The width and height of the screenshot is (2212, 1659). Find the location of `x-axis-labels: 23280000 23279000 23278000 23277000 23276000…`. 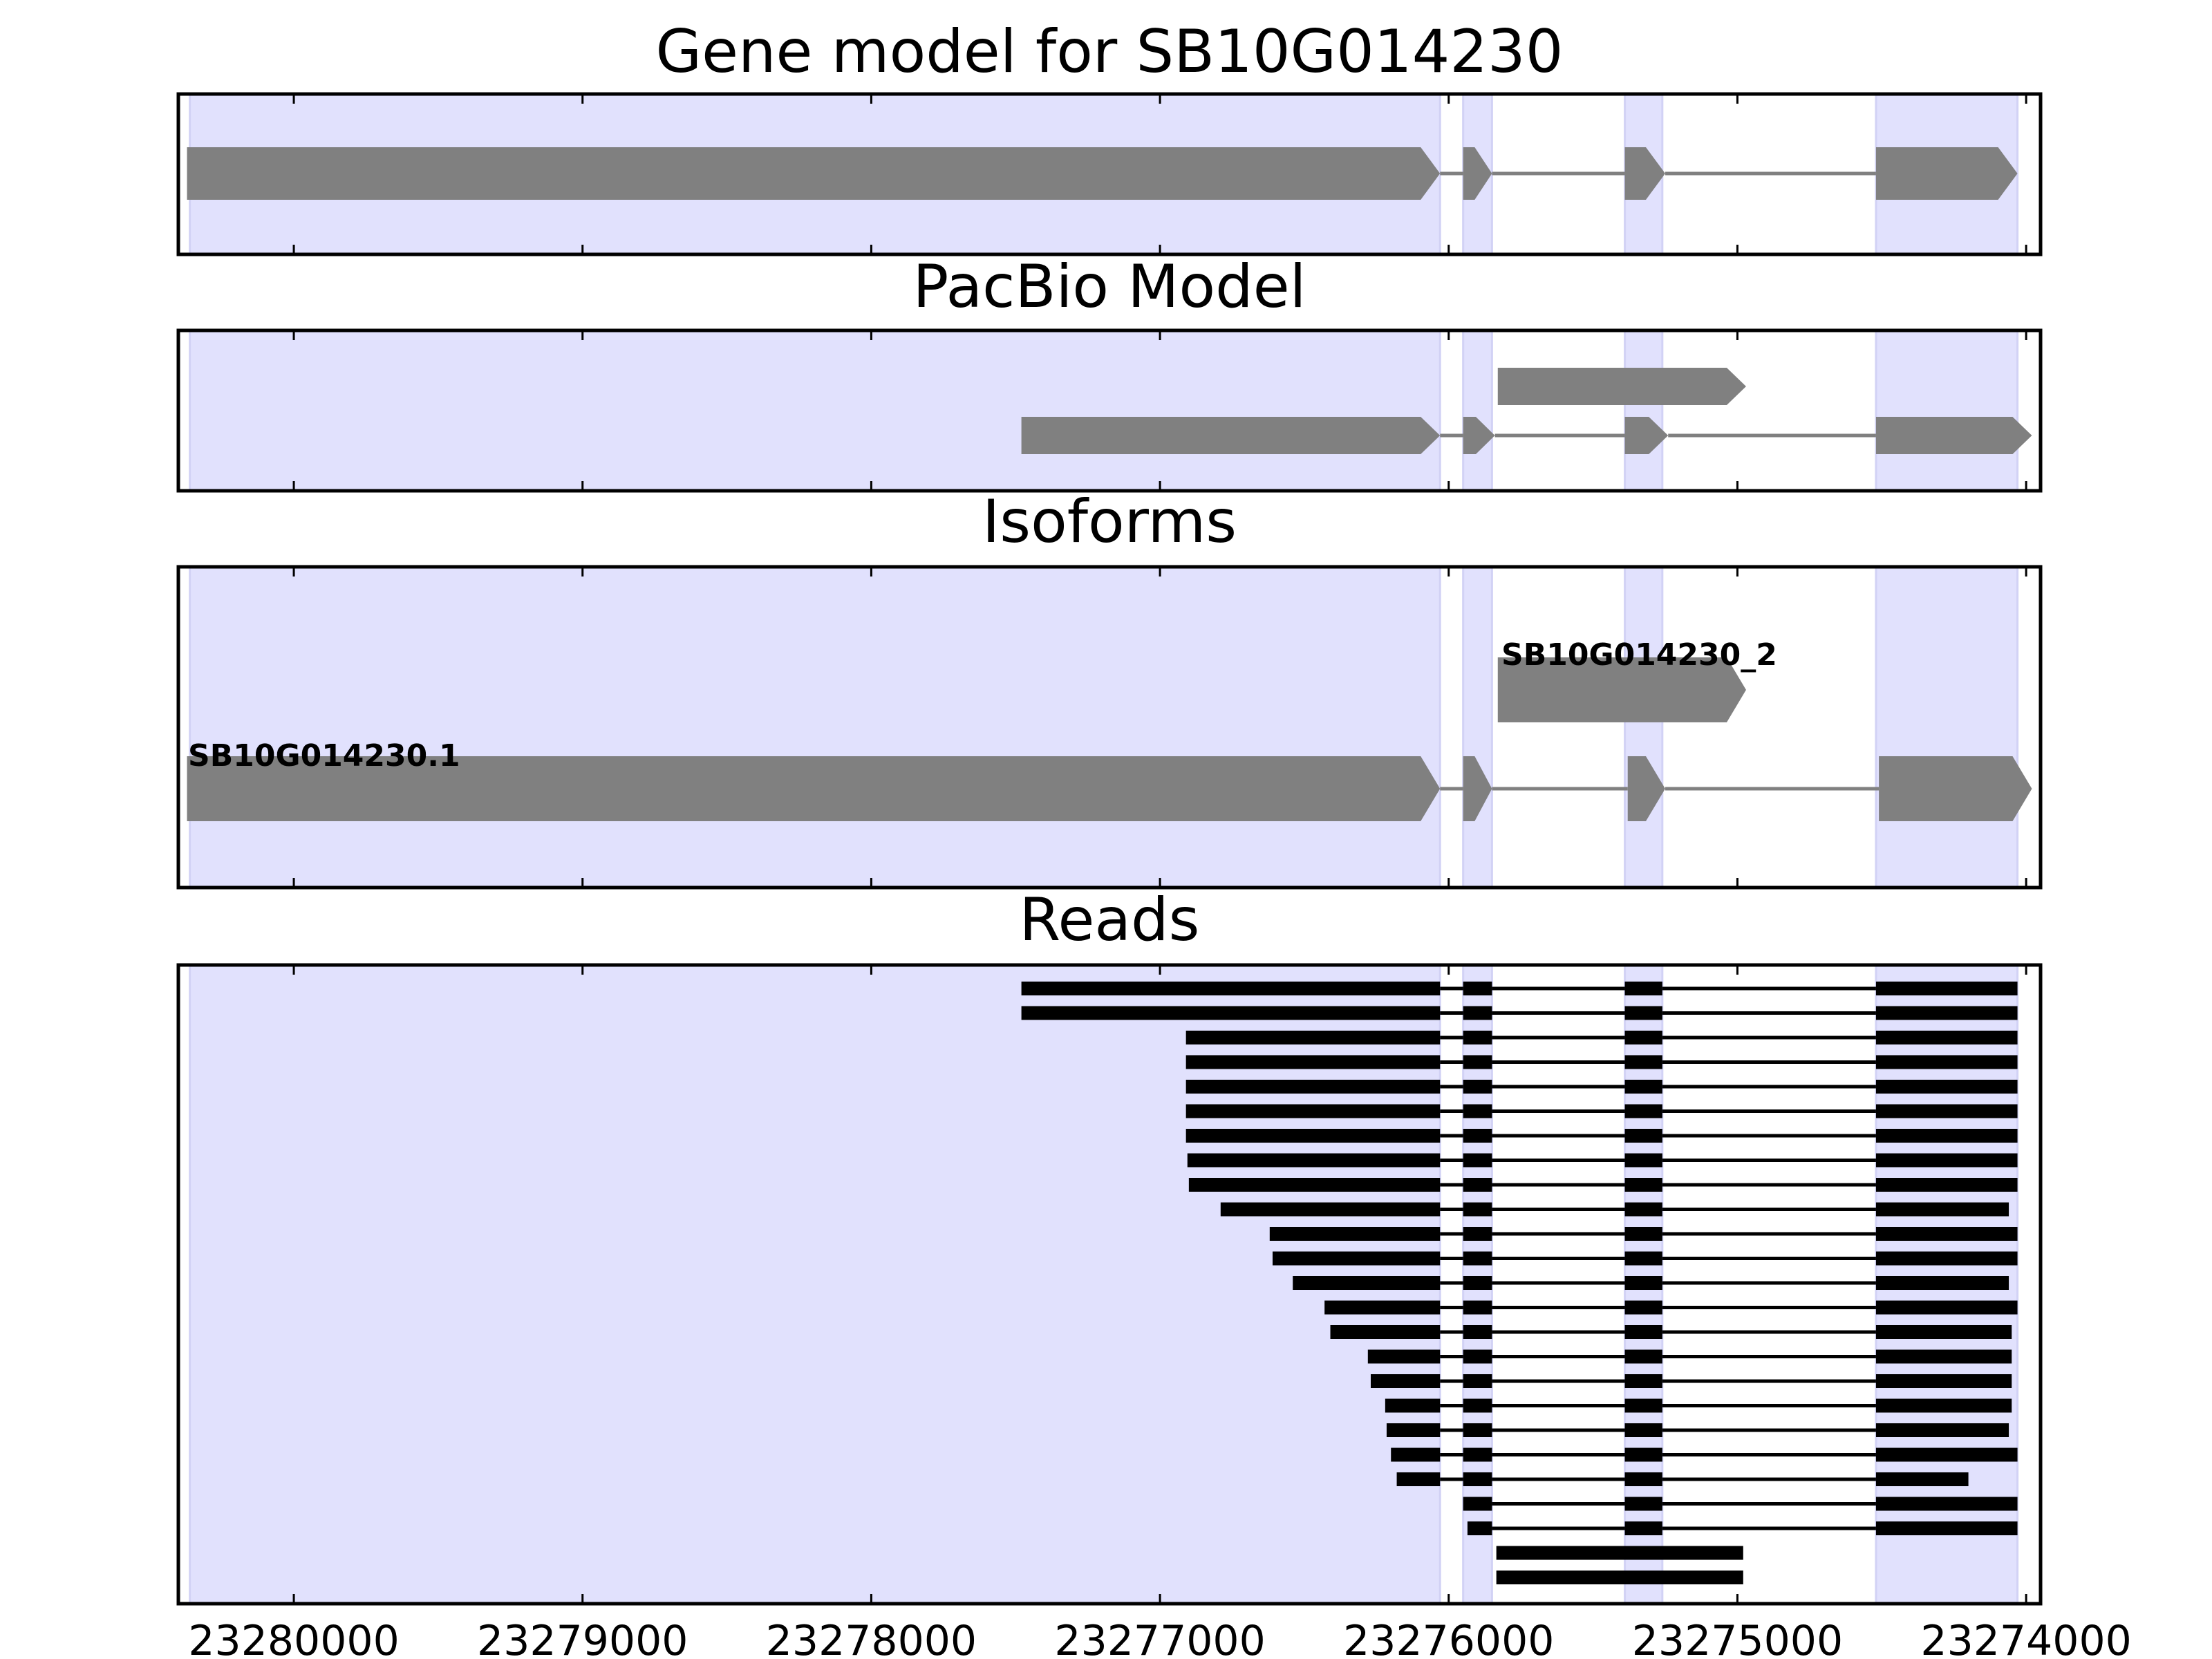

x-axis-labels: 23280000 23279000 23278000 23277000 23276000… is located at coordinates (1159, 1638).